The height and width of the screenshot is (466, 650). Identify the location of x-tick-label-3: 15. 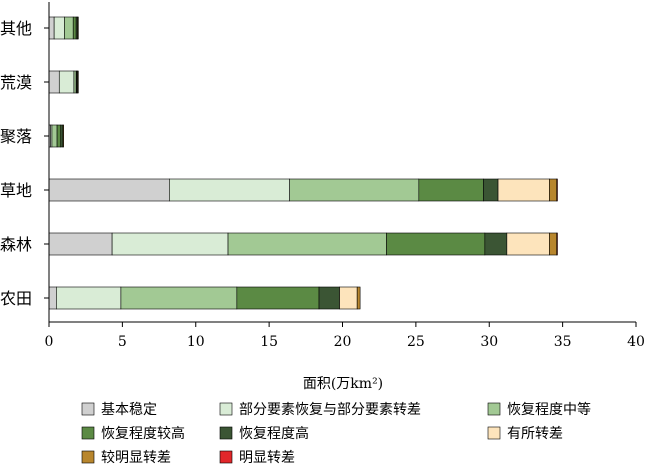
(269, 342).